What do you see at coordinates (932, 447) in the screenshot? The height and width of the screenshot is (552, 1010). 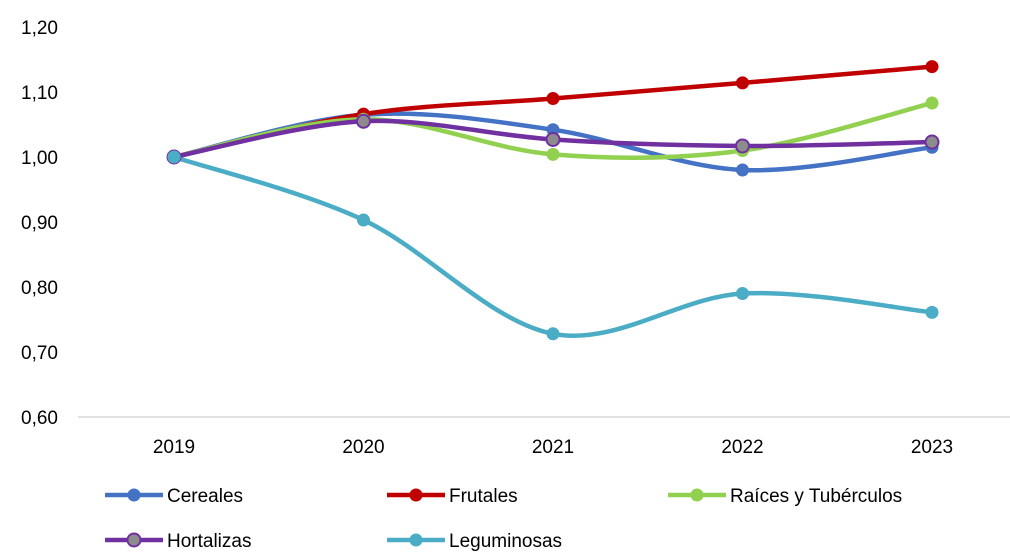 I see `x-tick-label: 2023` at bounding box center [932, 447].